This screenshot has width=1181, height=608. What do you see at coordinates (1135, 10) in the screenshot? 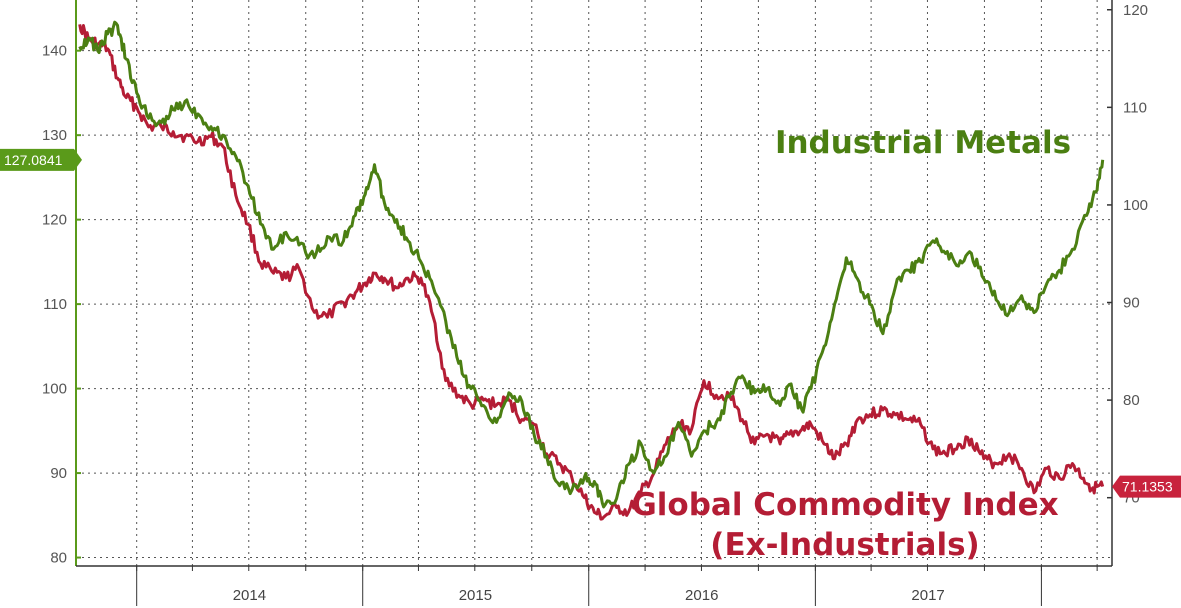
I see `right-tick-label: 120` at bounding box center [1135, 10].